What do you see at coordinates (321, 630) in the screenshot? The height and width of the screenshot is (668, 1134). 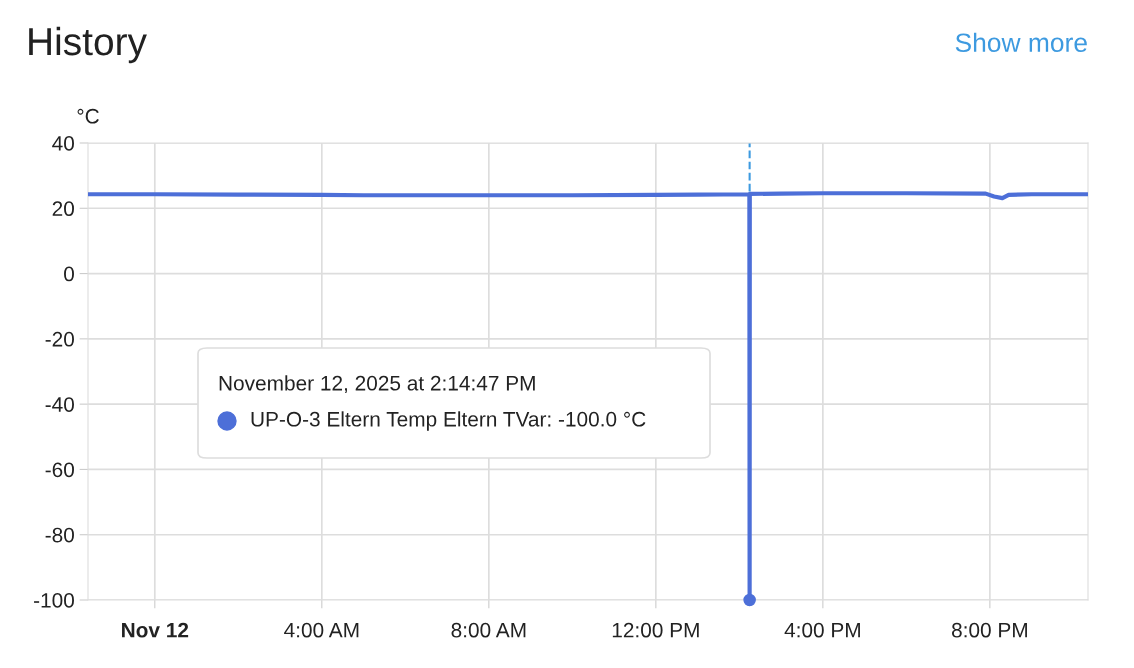 I see `x-tick-label: 4:00 AM` at bounding box center [321, 630].